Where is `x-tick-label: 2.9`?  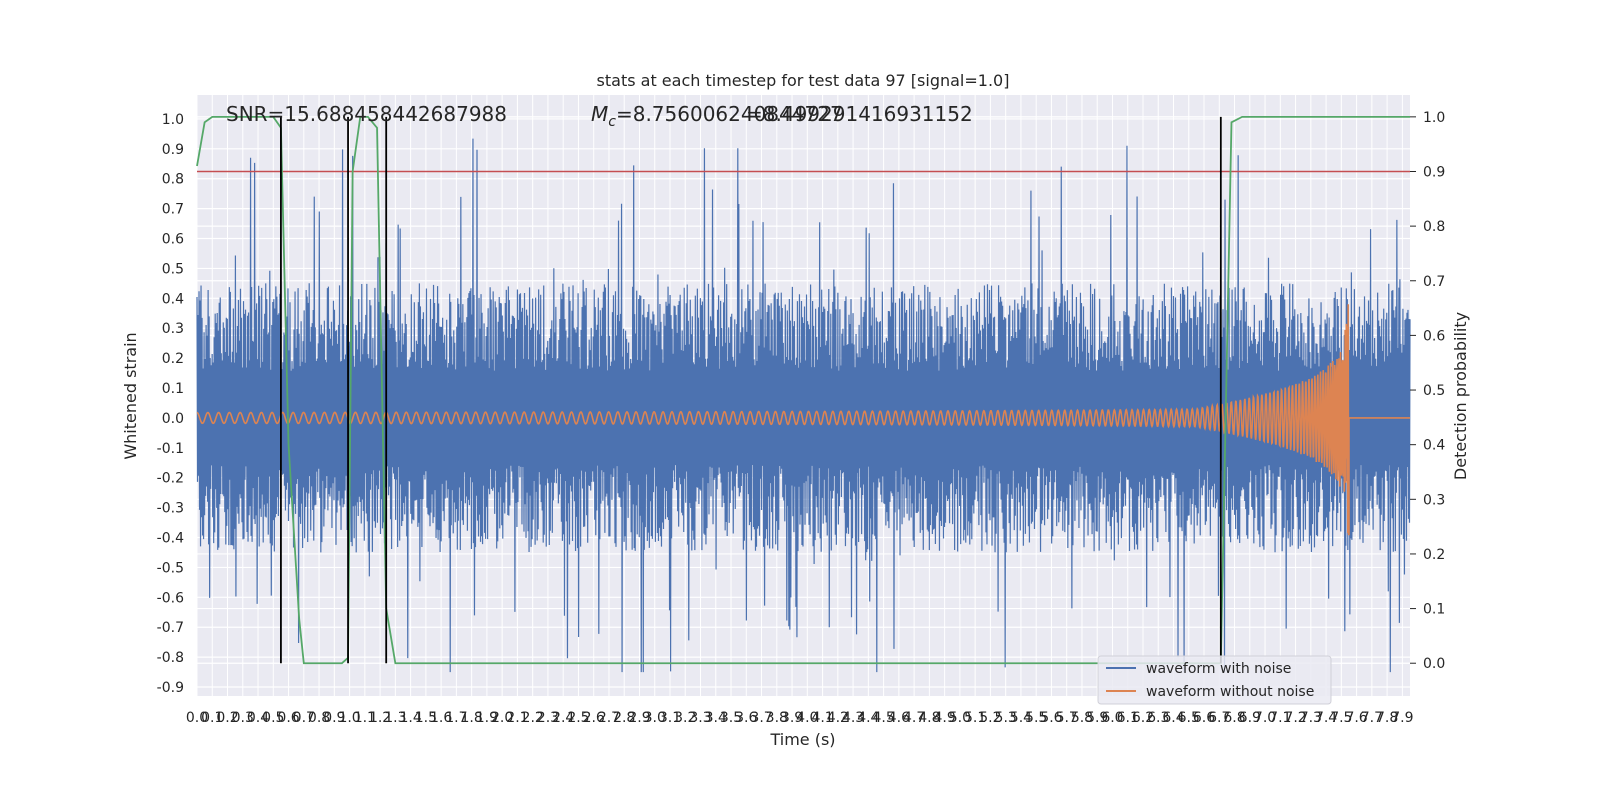
x-tick-label: 2.9 is located at coordinates (639, 718).